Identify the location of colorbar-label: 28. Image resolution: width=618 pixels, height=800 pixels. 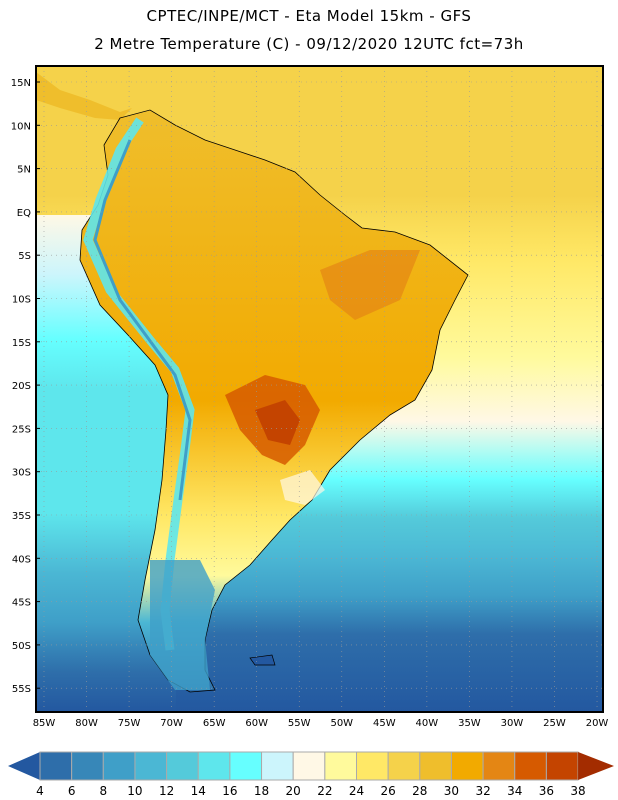
(419, 791).